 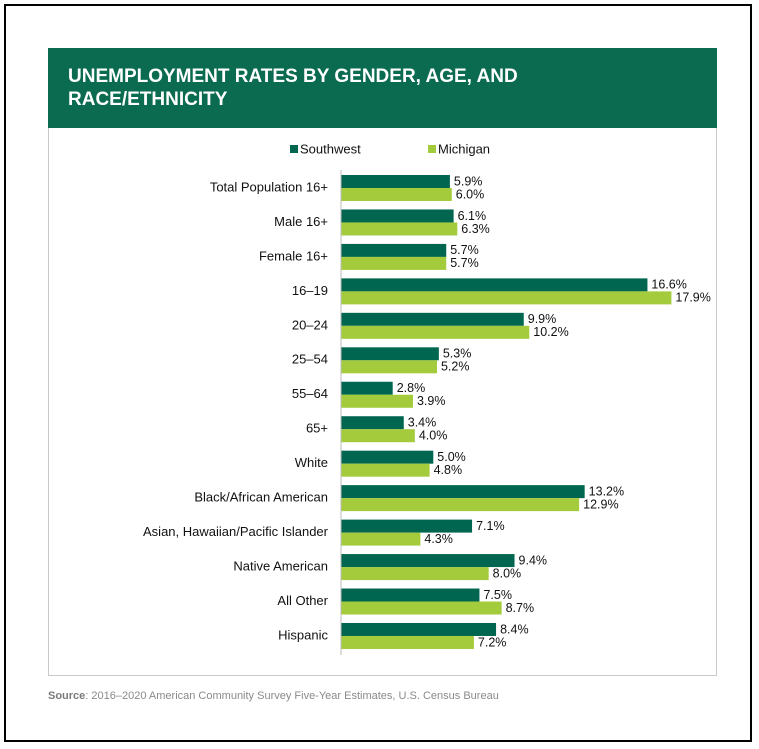 What do you see at coordinates (330, 148) in the screenshot?
I see `legend-label: Southwest` at bounding box center [330, 148].